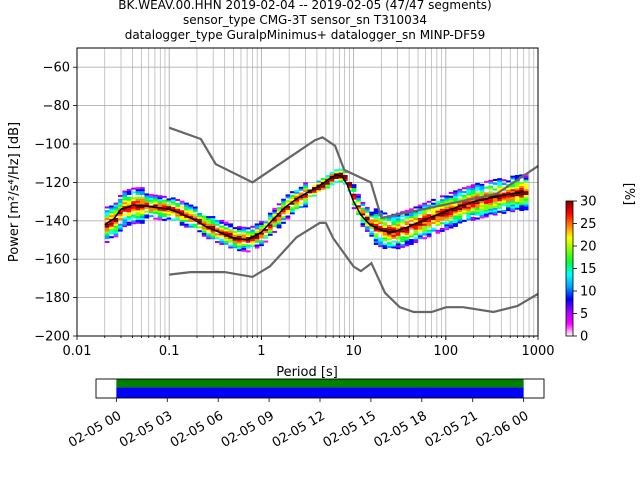 Image resolution: width=640 pixels, height=480 pixels. I want to click on timeline-tick-label: 02-05 15, so click(350, 430).